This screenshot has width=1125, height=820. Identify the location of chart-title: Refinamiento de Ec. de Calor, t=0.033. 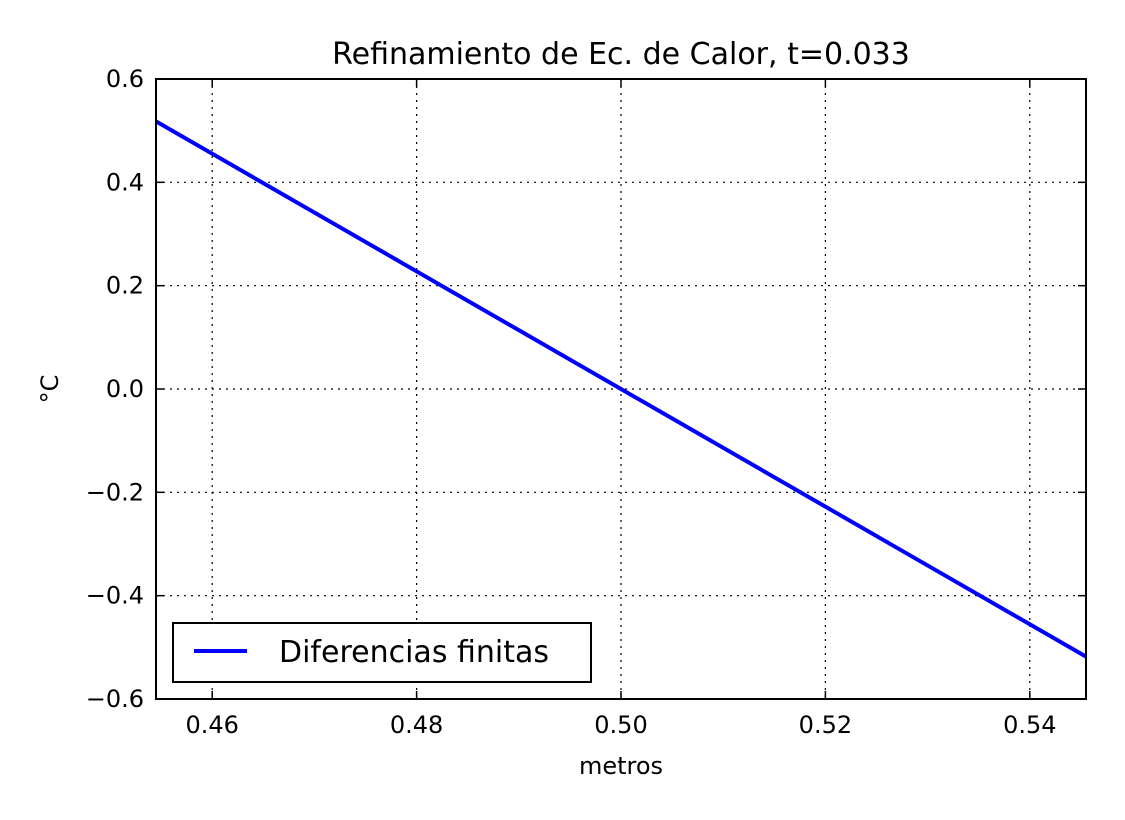
(621, 54).